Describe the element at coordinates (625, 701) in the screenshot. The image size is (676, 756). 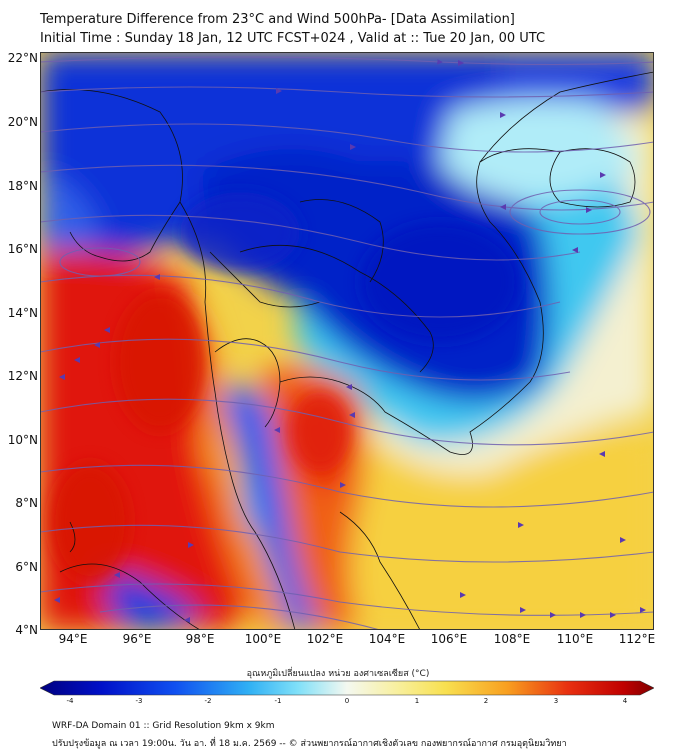
I see `colorbar-tick-4: 4` at that location.